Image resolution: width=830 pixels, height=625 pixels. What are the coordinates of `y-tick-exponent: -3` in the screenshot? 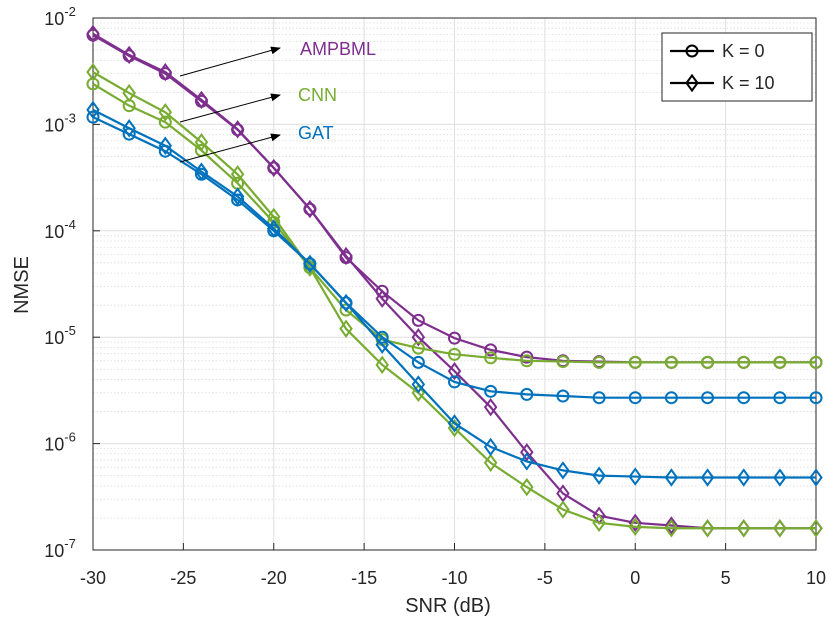 It's located at (70, 117).